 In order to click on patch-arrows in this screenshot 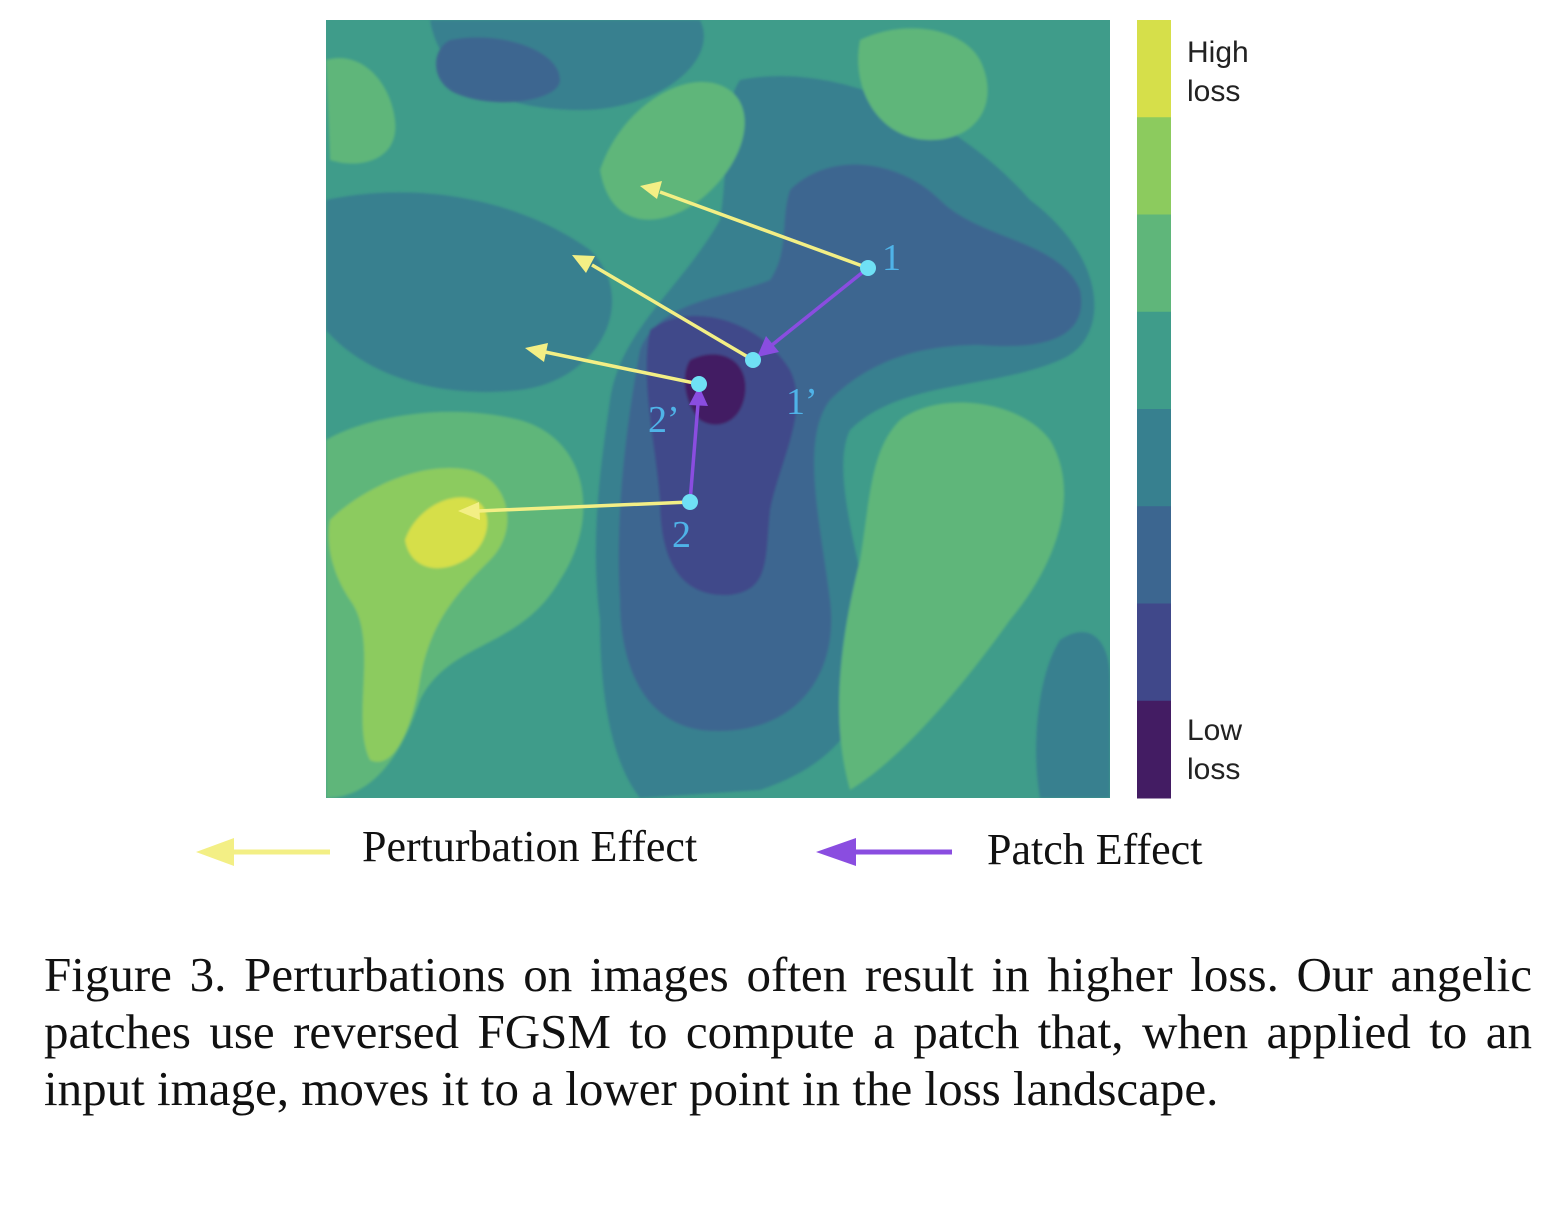, I will do `click(779, 384)`.